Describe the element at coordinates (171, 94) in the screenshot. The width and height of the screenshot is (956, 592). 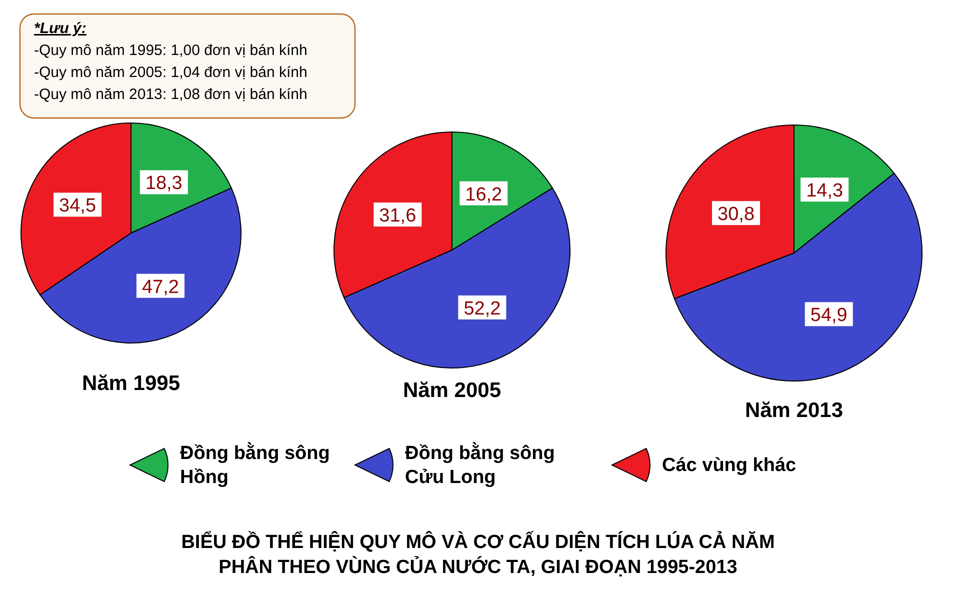
I see `text: -Quy mô năm 2013: 1,08 đơn vị bán kính` at that location.